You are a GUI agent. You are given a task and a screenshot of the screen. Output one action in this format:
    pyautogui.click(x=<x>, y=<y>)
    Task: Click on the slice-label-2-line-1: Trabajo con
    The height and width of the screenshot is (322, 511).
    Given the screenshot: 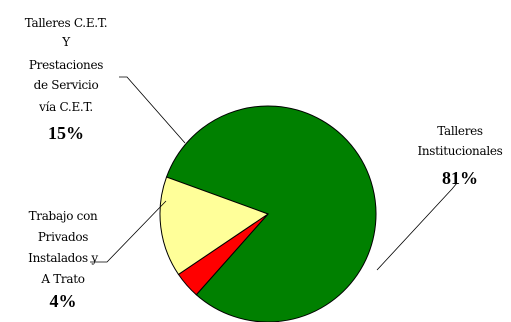 What is the action you would take?
    pyautogui.click(x=63, y=216)
    